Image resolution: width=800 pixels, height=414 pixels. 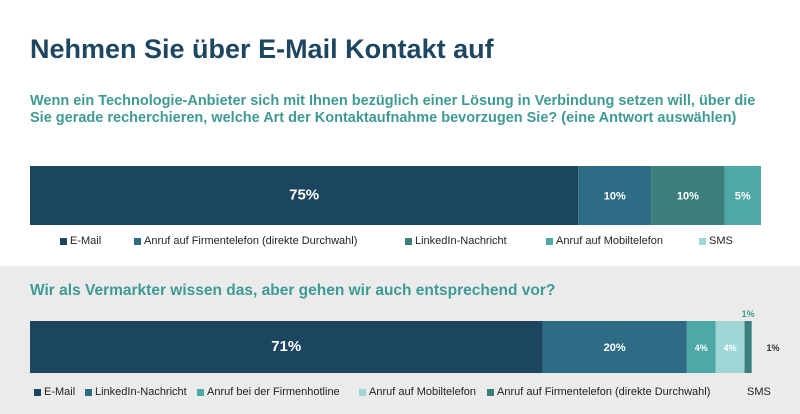 What do you see at coordinates (748, 314) in the screenshot?
I see `data-label-anruf-auf-firmentelefon-direkte-durchwahl: 1%` at bounding box center [748, 314].